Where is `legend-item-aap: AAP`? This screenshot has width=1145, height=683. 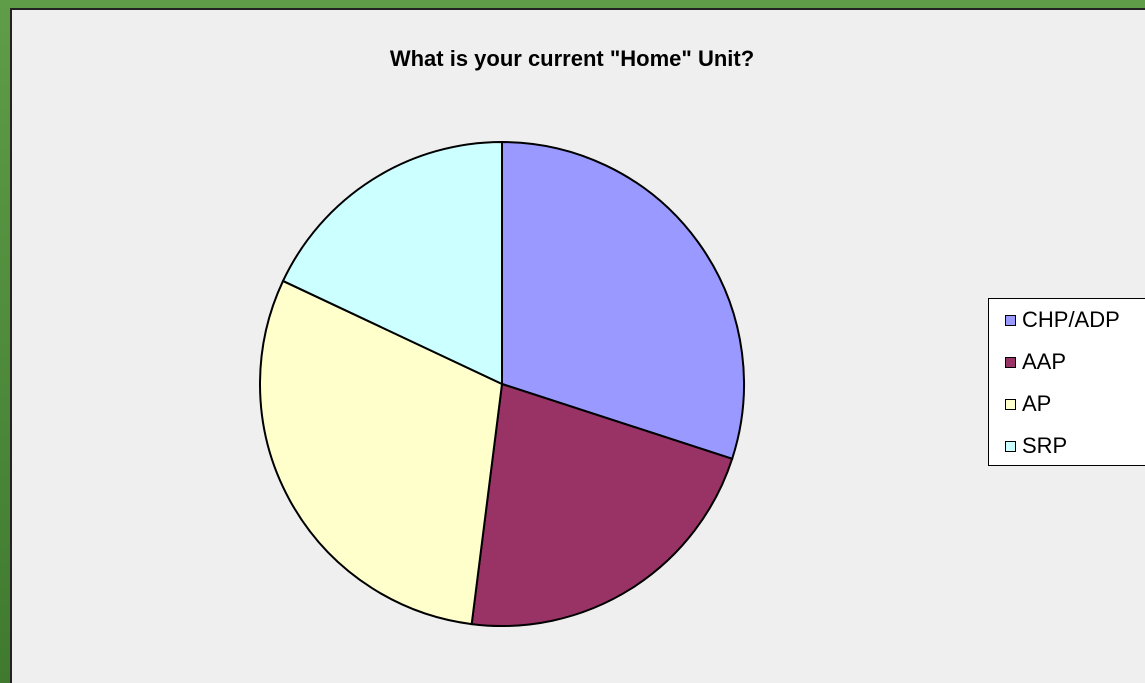 legend-item-aap: AAP is located at coordinates (1035, 362).